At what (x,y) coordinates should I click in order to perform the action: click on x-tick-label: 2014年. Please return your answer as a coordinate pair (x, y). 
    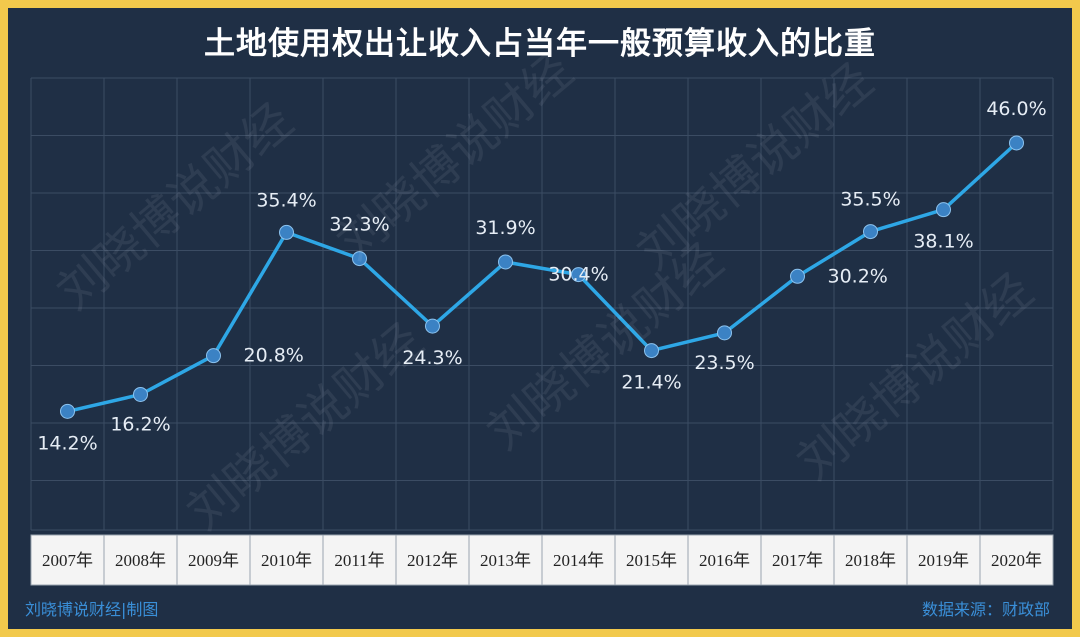
    Looking at the image, I should click on (578, 560).